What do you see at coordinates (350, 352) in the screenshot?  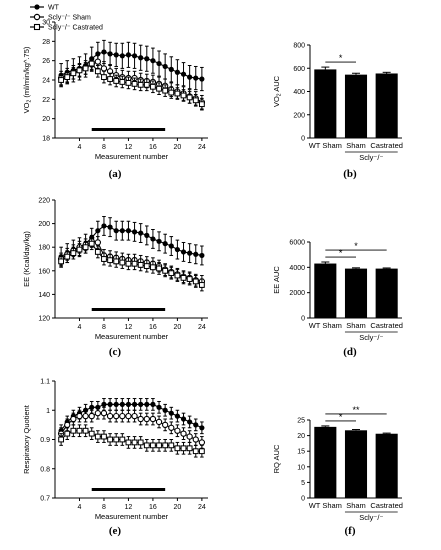 I see `panel-label-d: (d)` at bounding box center [350, 352].